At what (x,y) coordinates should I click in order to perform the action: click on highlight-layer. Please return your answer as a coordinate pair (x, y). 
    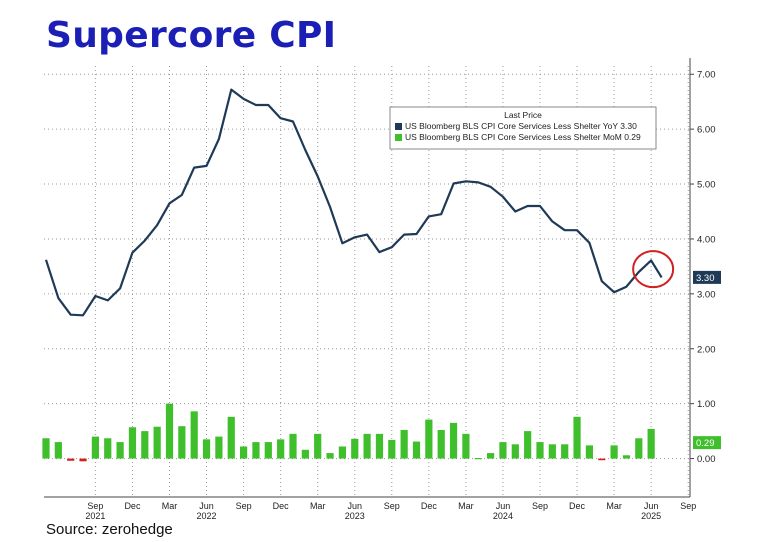
    Looking at the image, I should click on (653, 269).